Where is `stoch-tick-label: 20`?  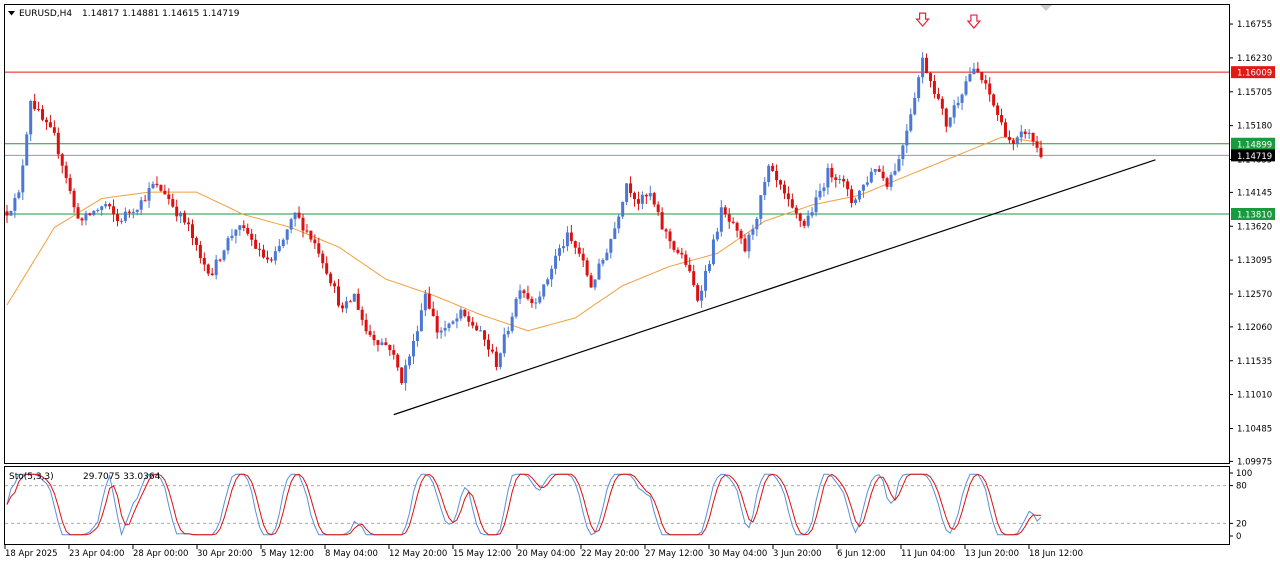
stoch-tick-label: 20 is located at coordinates (1241, 524).